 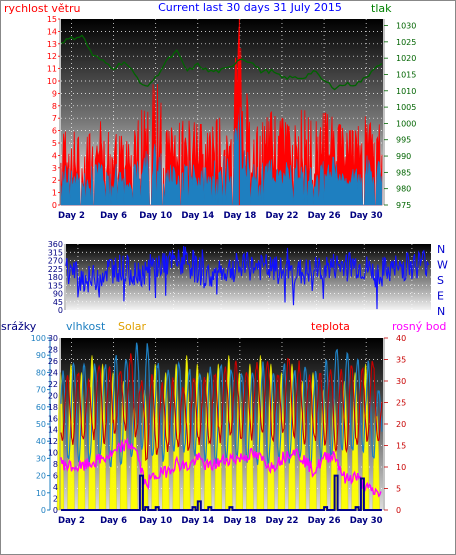 I want to click on rain-ytick: 30, so click(x=53, y=338).